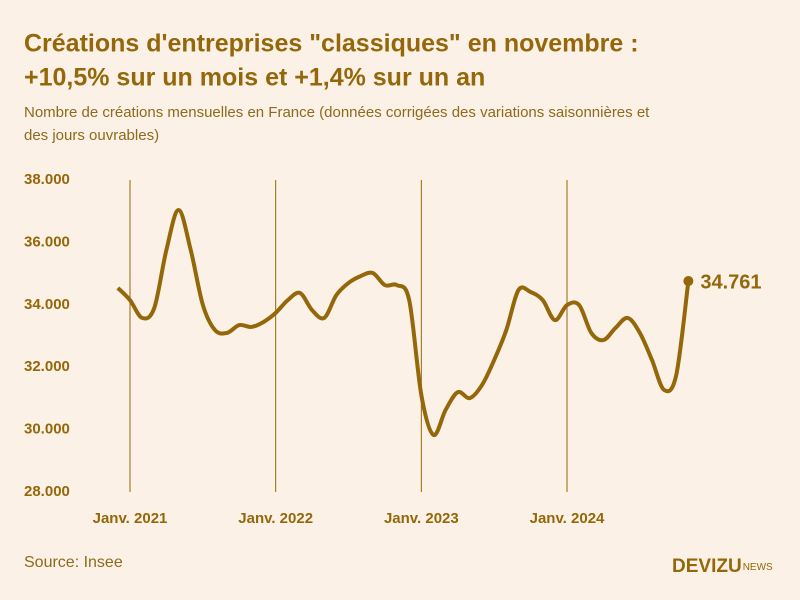 Image resolution: width=800 pixels, height=600 pixels. I want to click on x-tick-label: Janv. 2023, so click(421, 518).